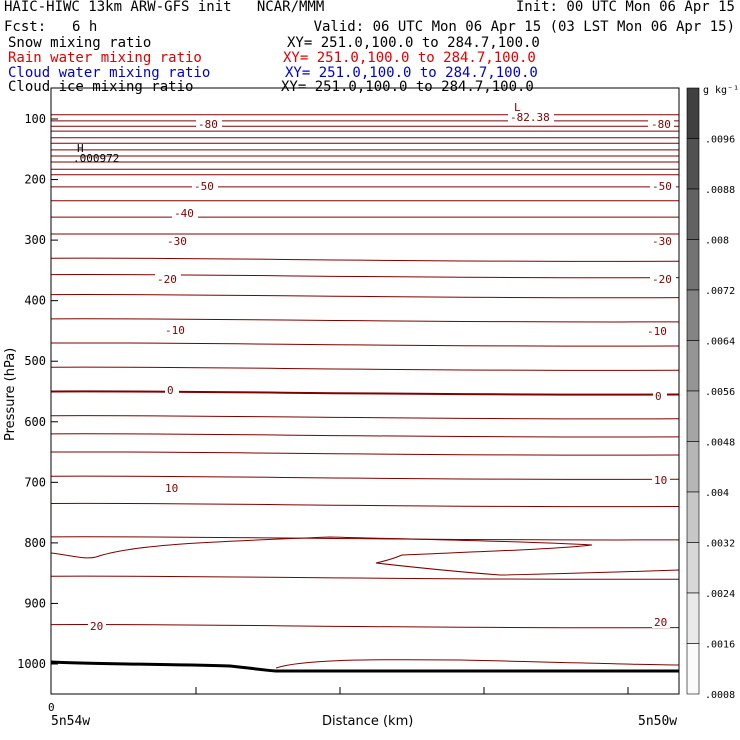 This screenshot has width=740, height=740. What do you see at coordinates (85, 27) in the screenshot?
I see `header-fcst-value: 6 h` at bounding box center [85, 27].